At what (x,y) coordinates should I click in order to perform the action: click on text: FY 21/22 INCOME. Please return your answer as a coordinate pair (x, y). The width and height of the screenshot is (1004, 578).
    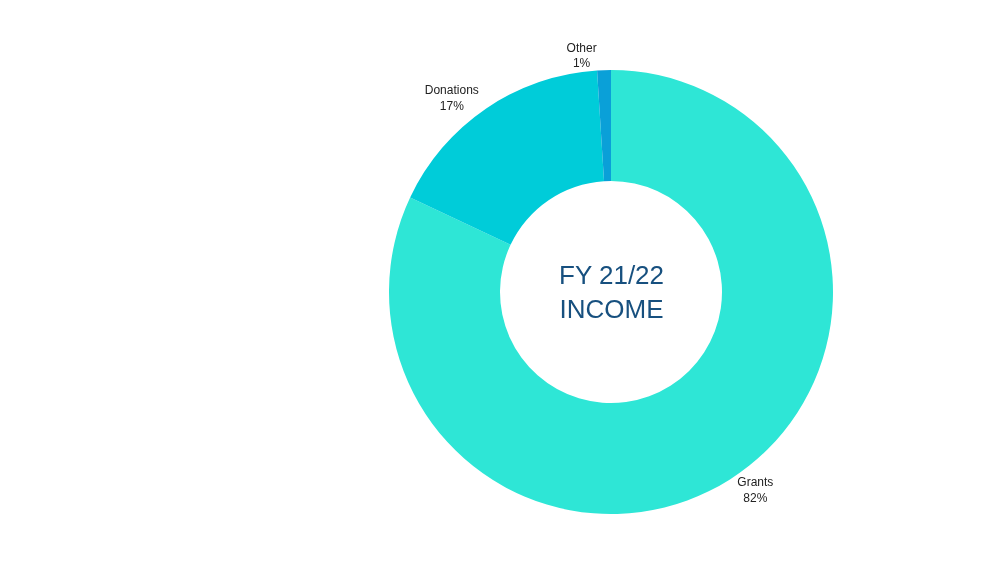
    Looking at the image, I should click on (612, 292).